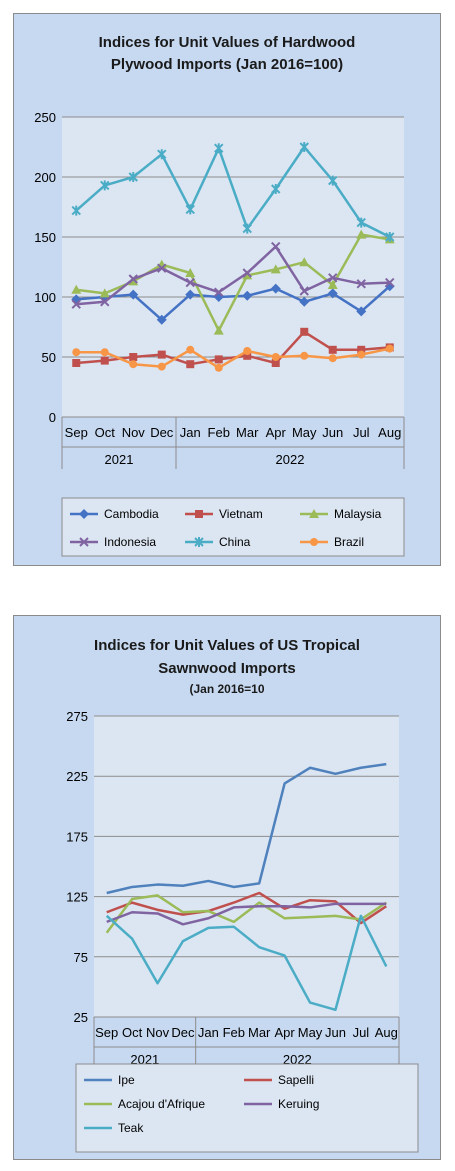 This screenshot has height=1171, width=455. Describe the element at coordinates (81, 1017) in the screenshot. I see `y-tick-label: 25` at that location.